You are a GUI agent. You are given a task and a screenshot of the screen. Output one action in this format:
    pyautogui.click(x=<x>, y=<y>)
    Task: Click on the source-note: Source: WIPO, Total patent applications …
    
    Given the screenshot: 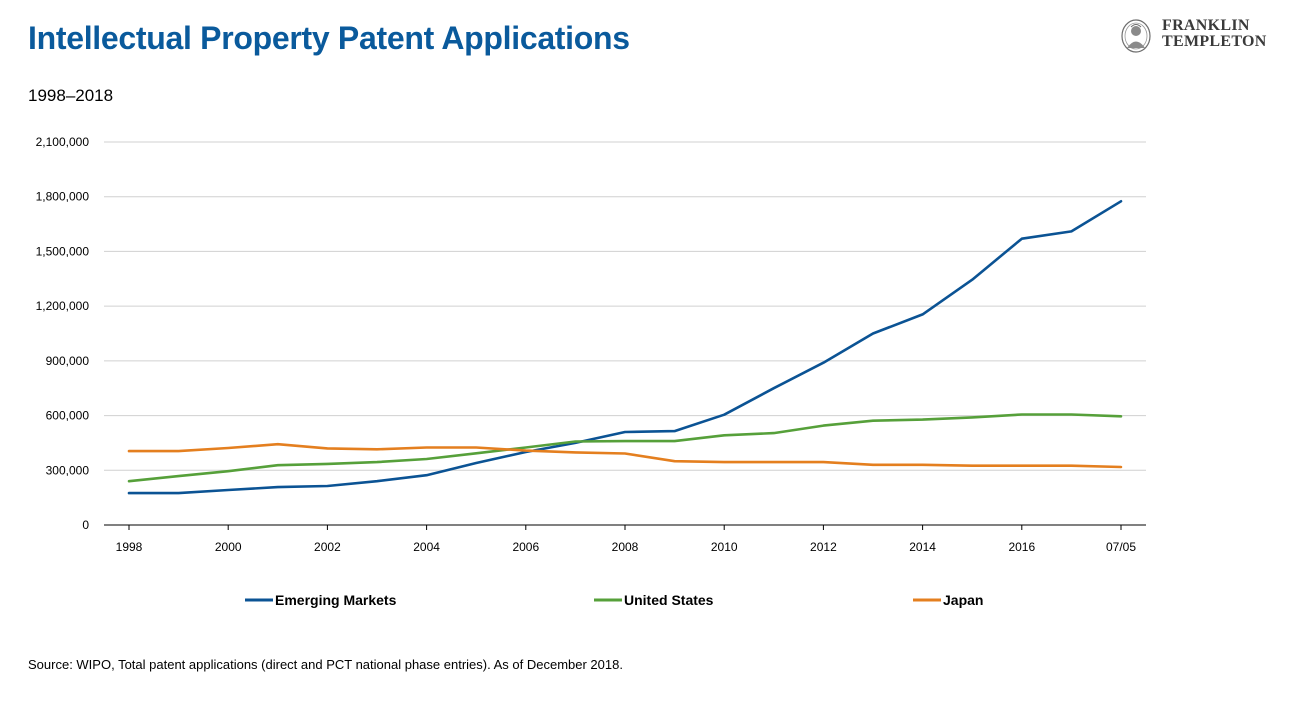 What is the action you would take?
    pyautogui.click(x=325, y=664)
    